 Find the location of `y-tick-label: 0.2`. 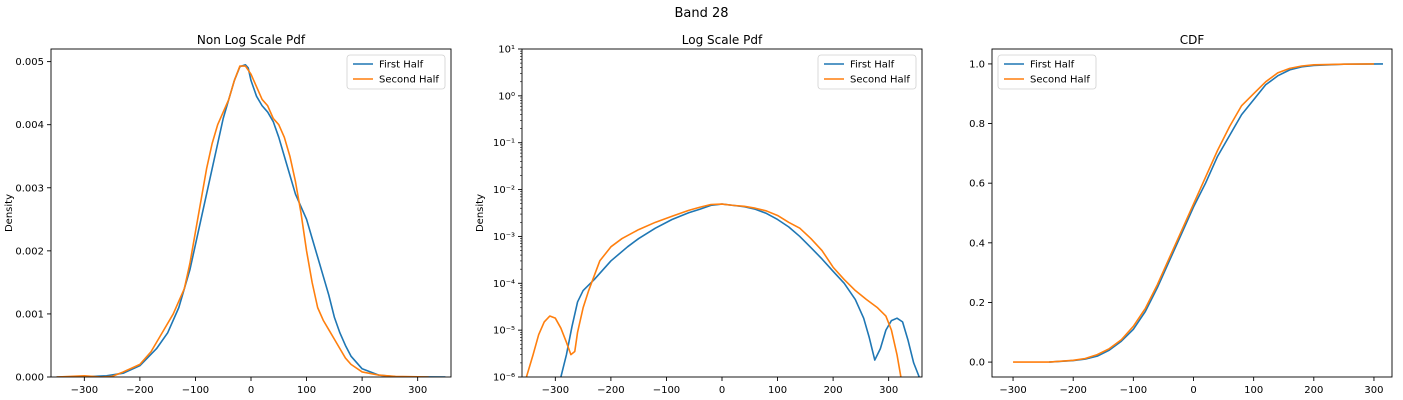

y-tick-label: 0.2 is located at coordinates (977, 303).